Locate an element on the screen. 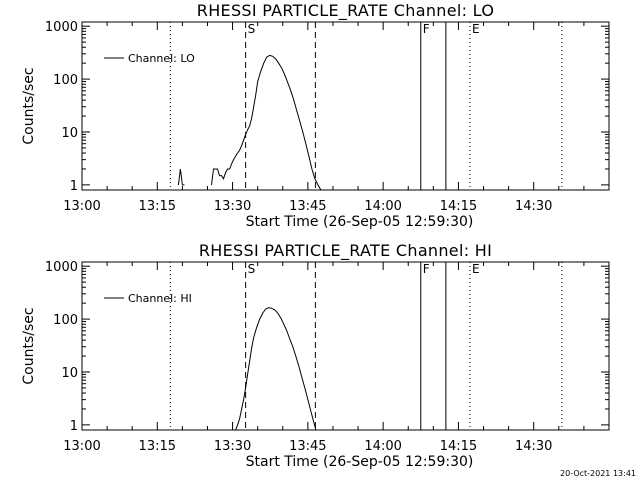  footer-timestamp: 20-Oct-2021 13:41 is located at coordinates (598, 473).